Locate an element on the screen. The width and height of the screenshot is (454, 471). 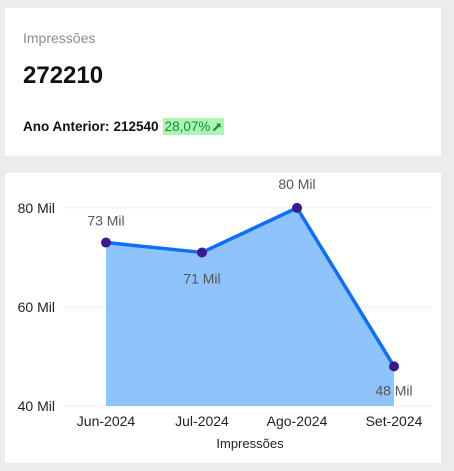
change-percent: 28,07% is located at coordinates (187, 126).